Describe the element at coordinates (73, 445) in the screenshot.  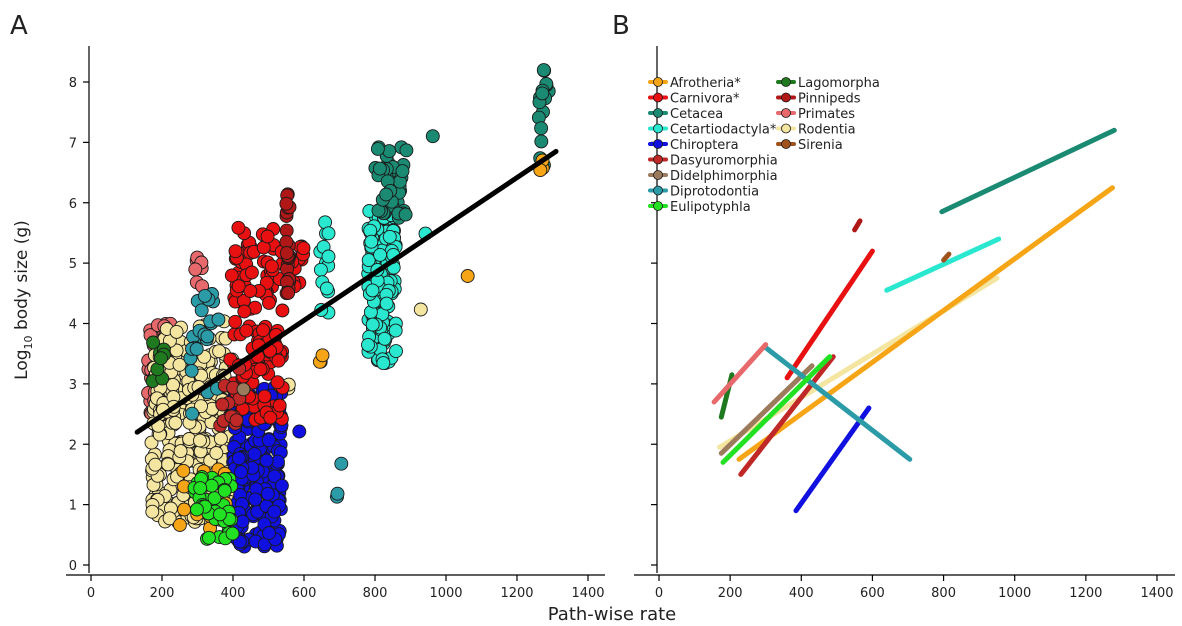
I see `y-tick-label: 2` at that location.